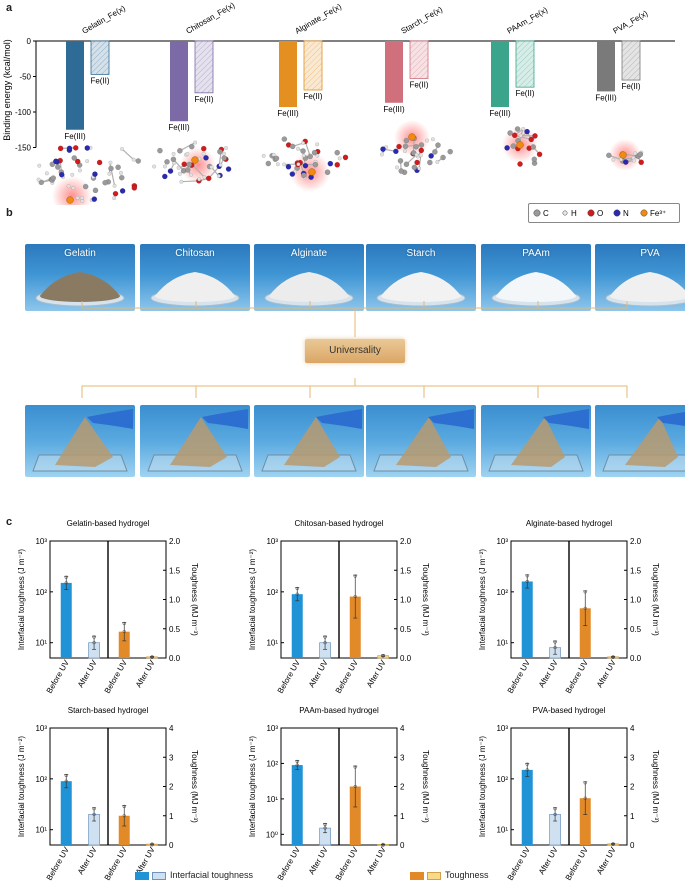 The height and width of the screenshot is (884, 685). Describe the element at coordinates (95, 72) in the screenshot. I see `binding-group-0: Gelatin_Fe(x) Fe(III) Fe(II)` at that location.